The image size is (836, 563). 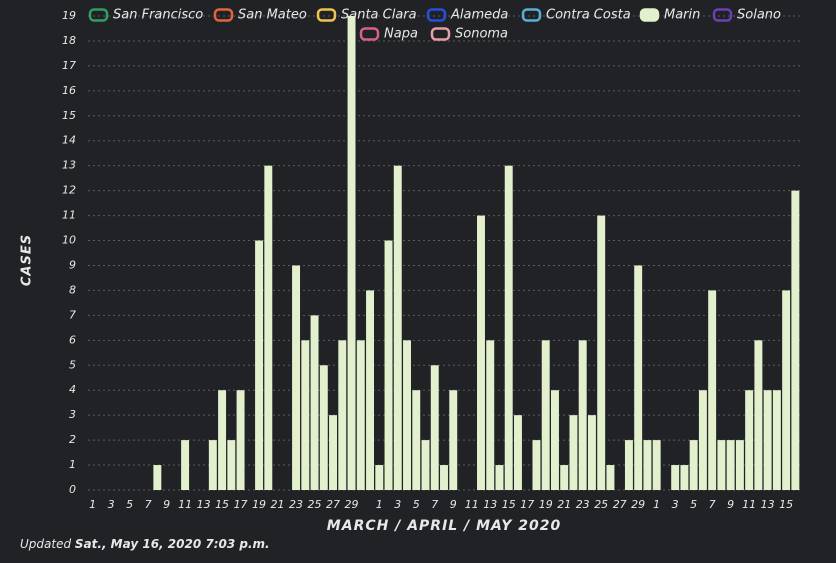 I want to click on y-tick-label: 3, so click(x=72, y=414).